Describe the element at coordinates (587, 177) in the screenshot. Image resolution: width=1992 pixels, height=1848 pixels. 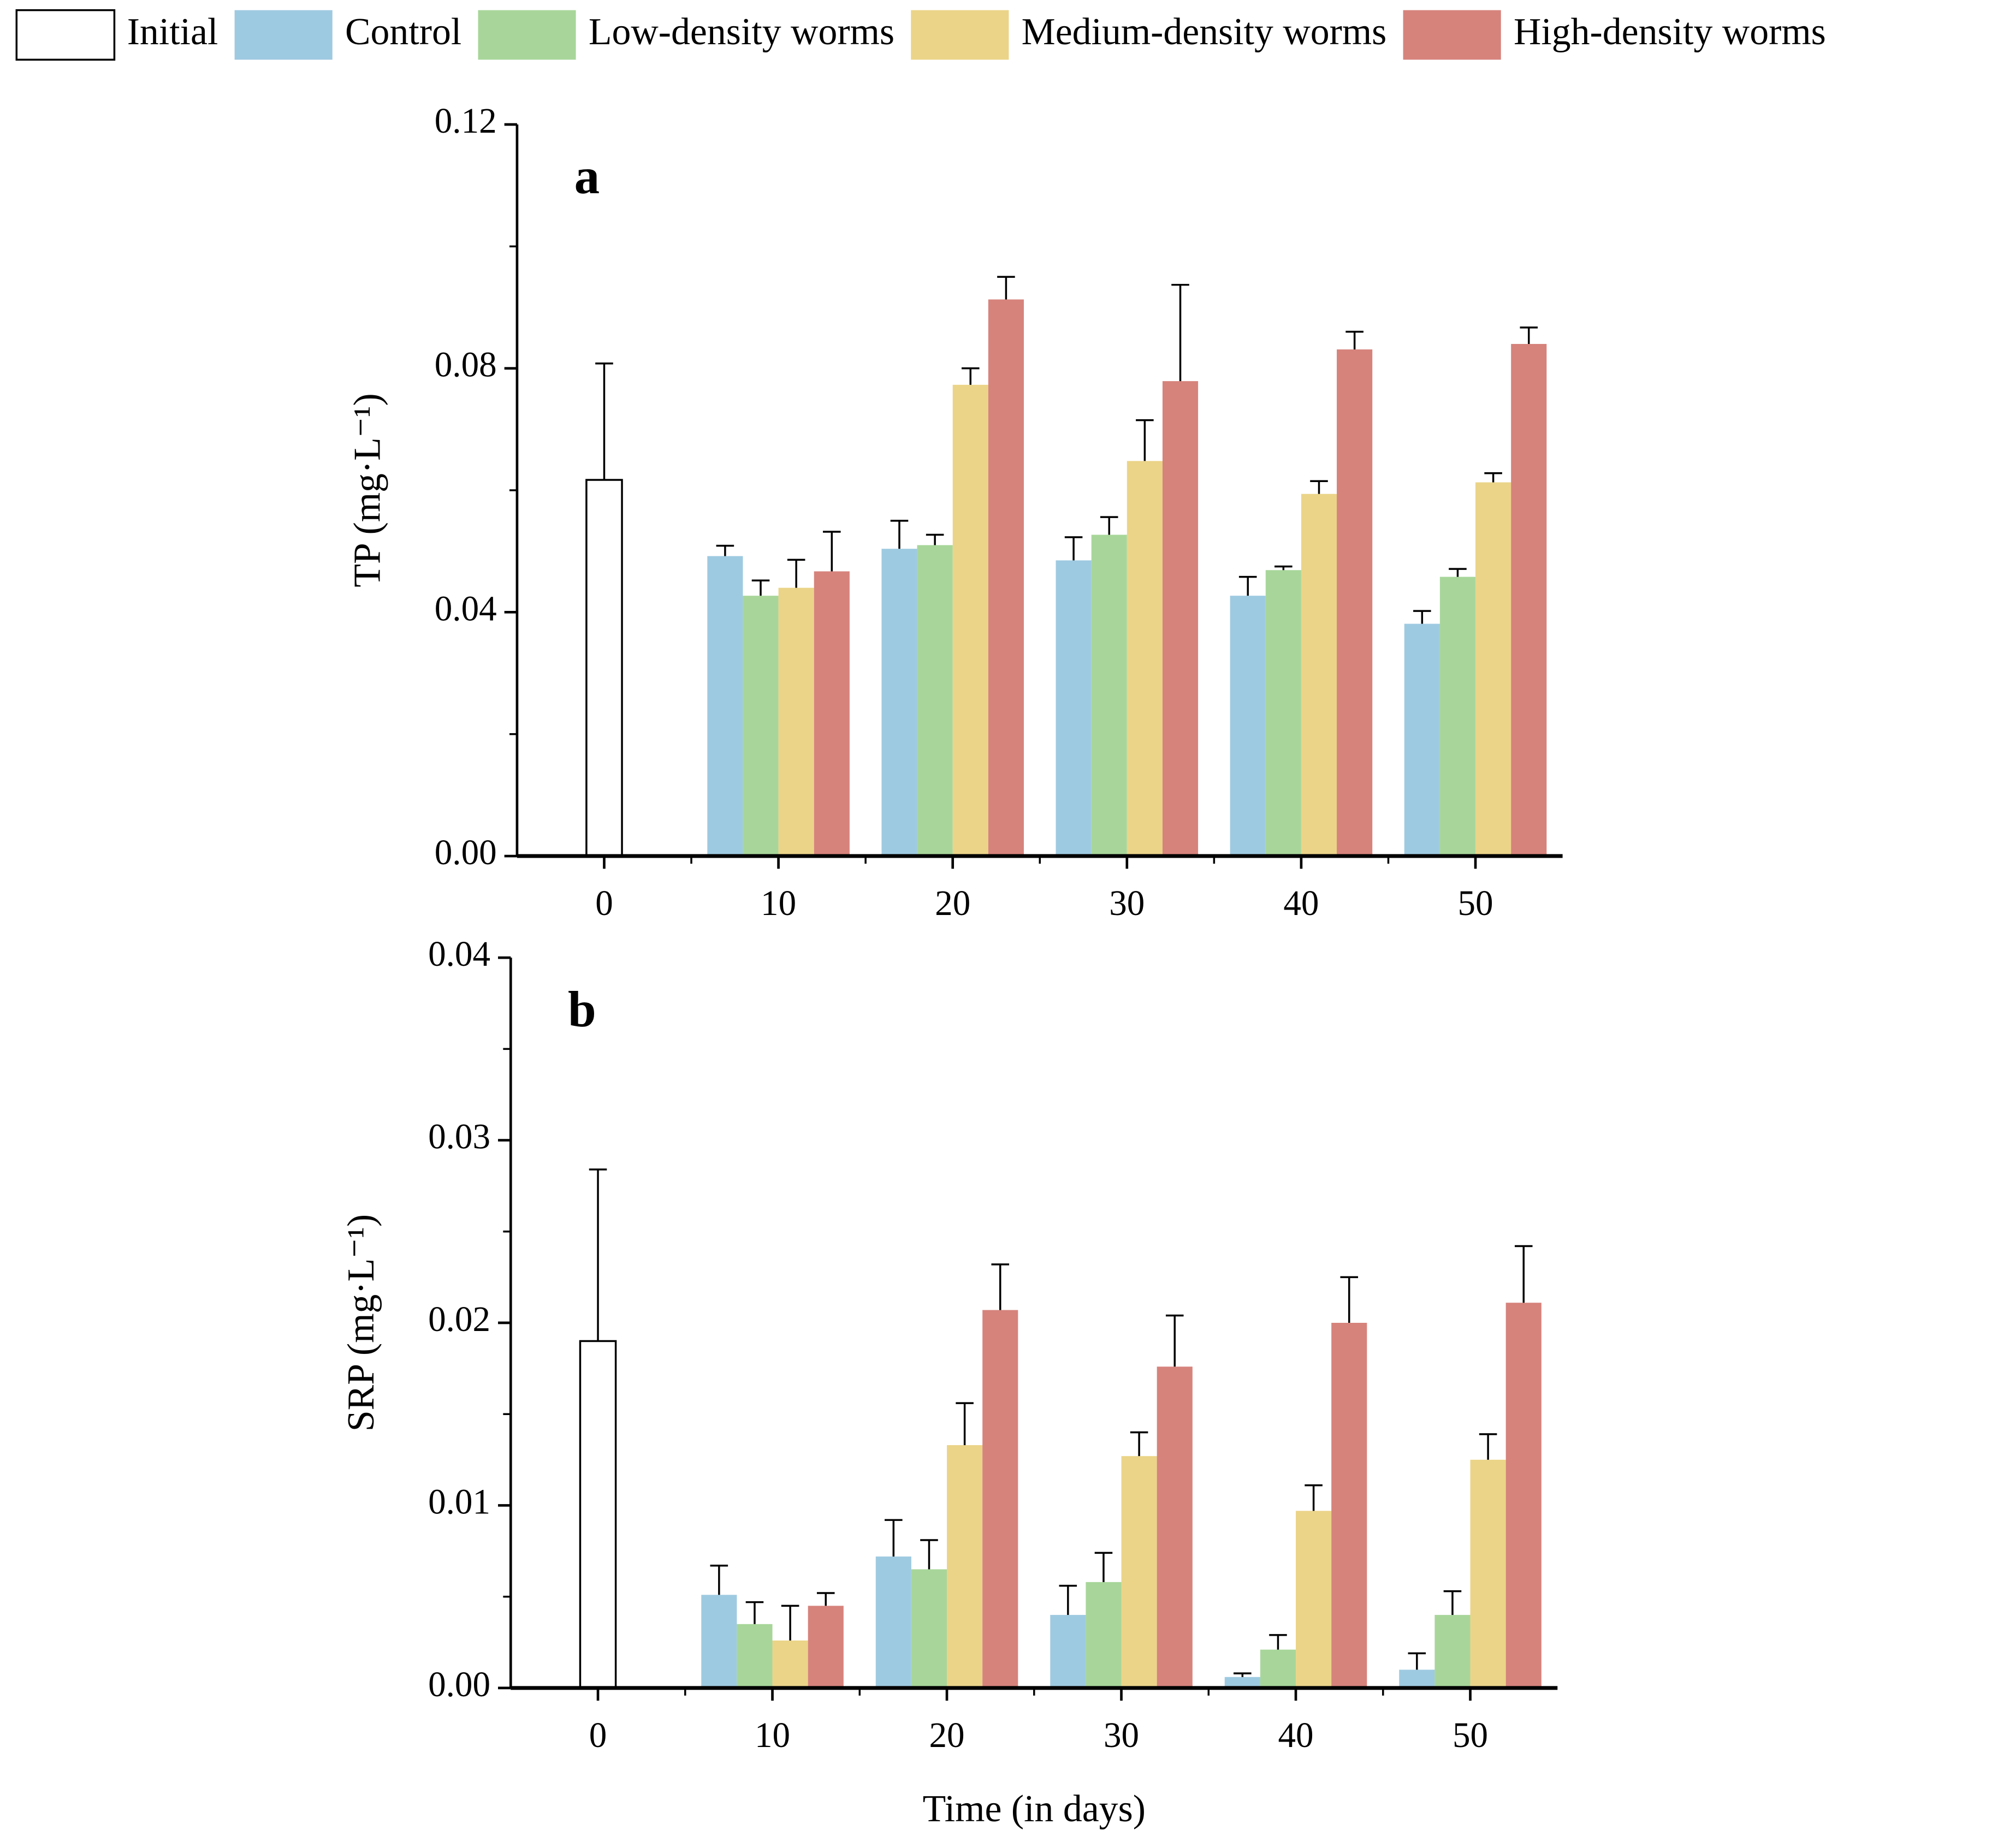
I see `panel-label: a` at that location.